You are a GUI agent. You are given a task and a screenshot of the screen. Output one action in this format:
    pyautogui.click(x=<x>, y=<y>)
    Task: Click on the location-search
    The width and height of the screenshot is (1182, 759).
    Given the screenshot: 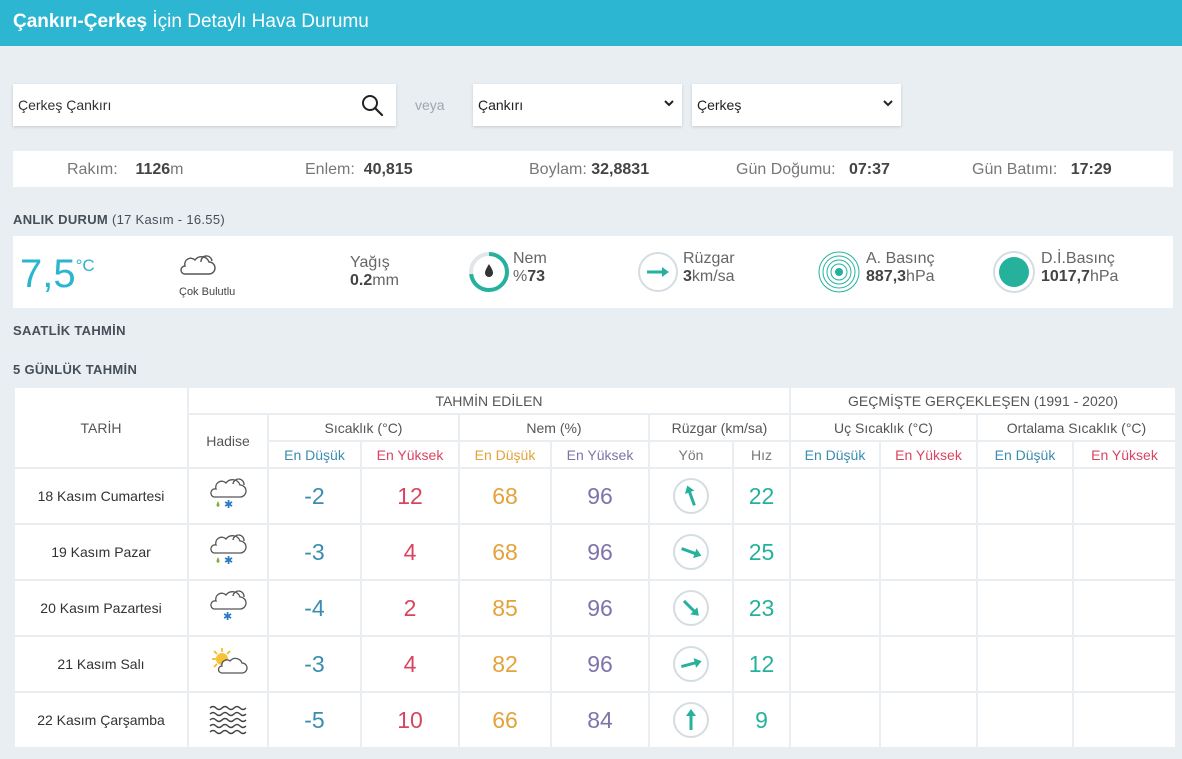 What is the action you would take?
    pyautogui.click(x=204, y=105)
    